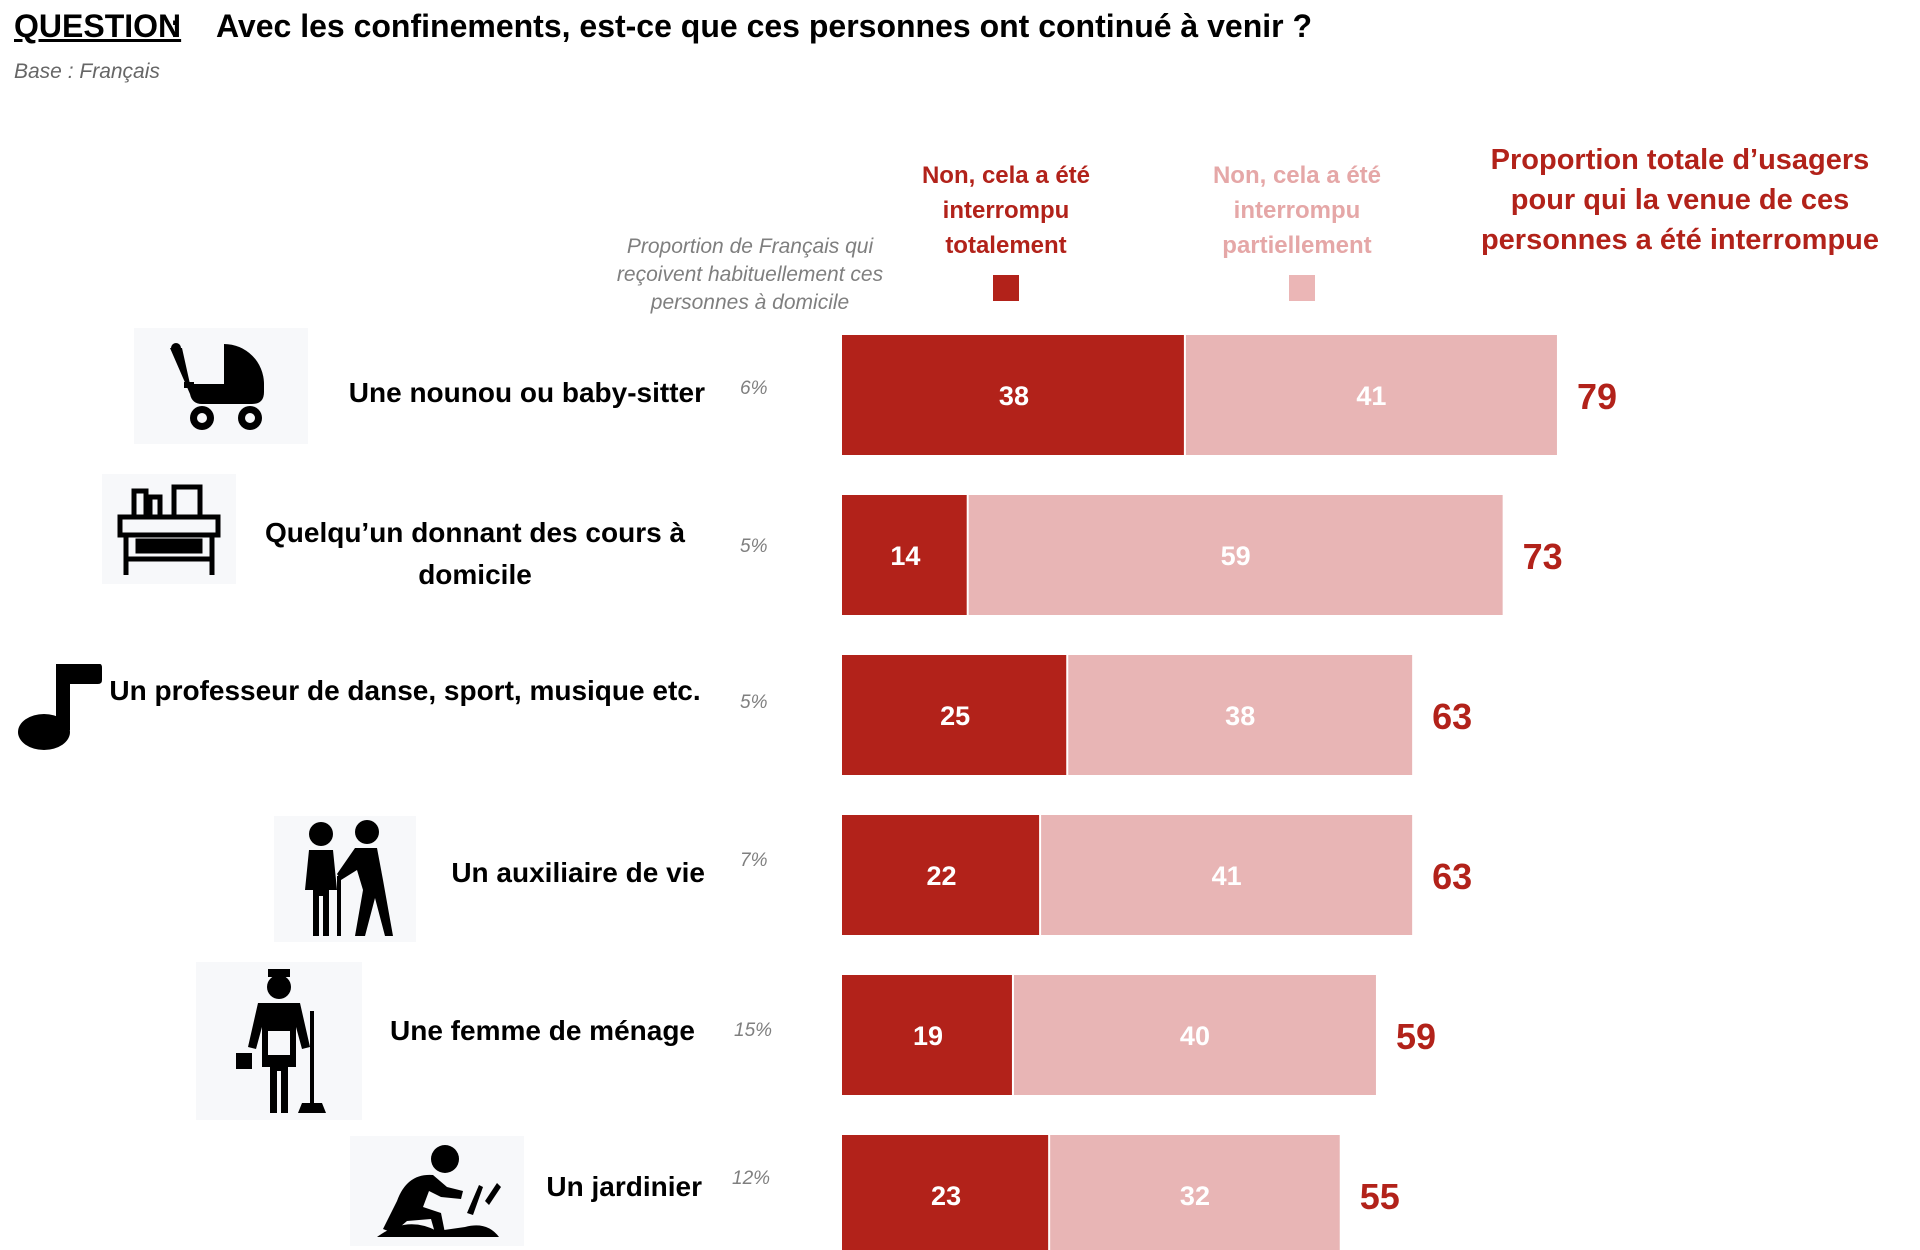  Describe the element at coordinates (542, 1030) in the screenshot. I see `row-label-menage: Une femme de ménage` at that location.